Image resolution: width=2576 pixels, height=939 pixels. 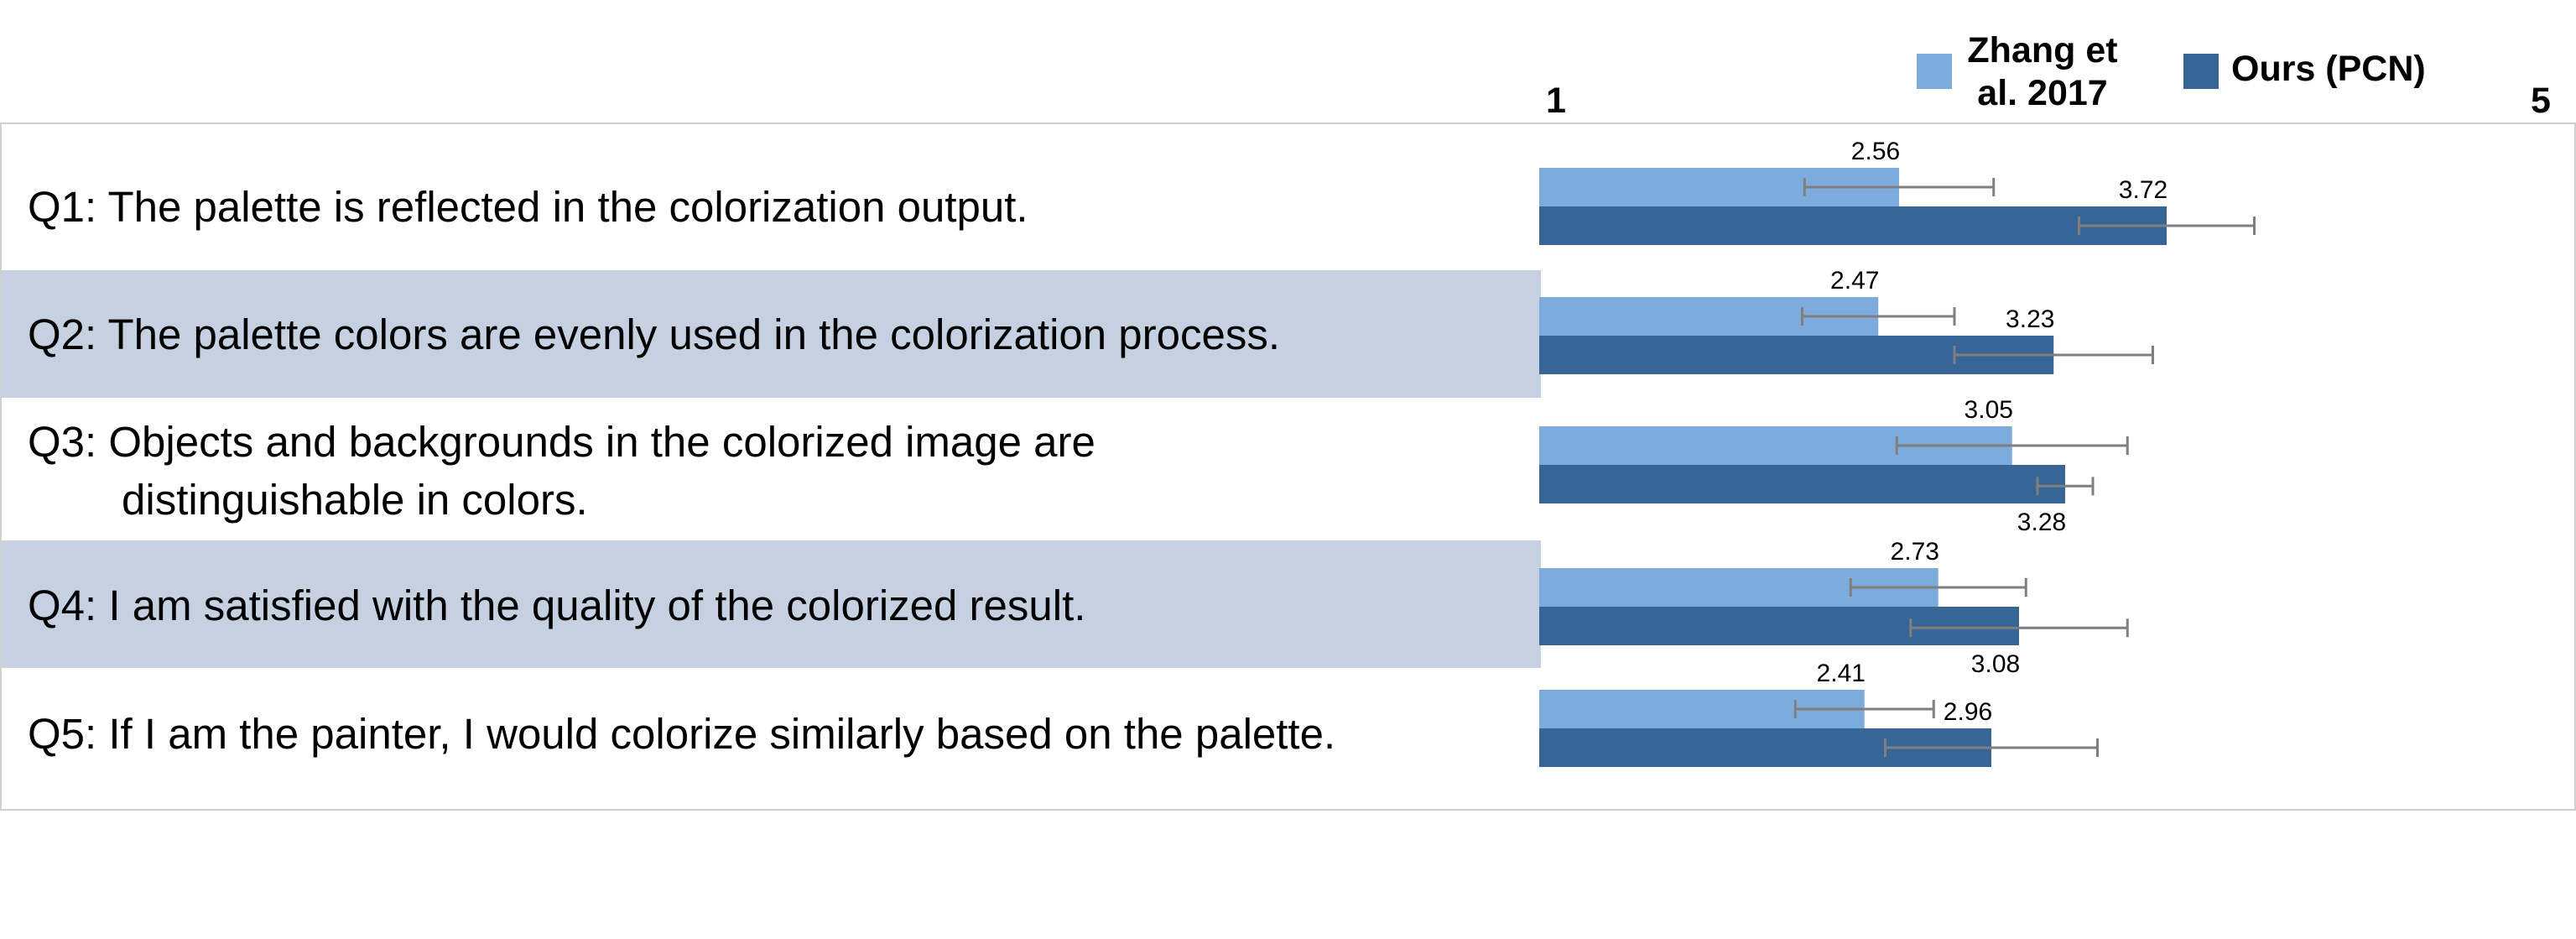 I want to click on legend-swatch-ours, so click(x=2201, y=72).